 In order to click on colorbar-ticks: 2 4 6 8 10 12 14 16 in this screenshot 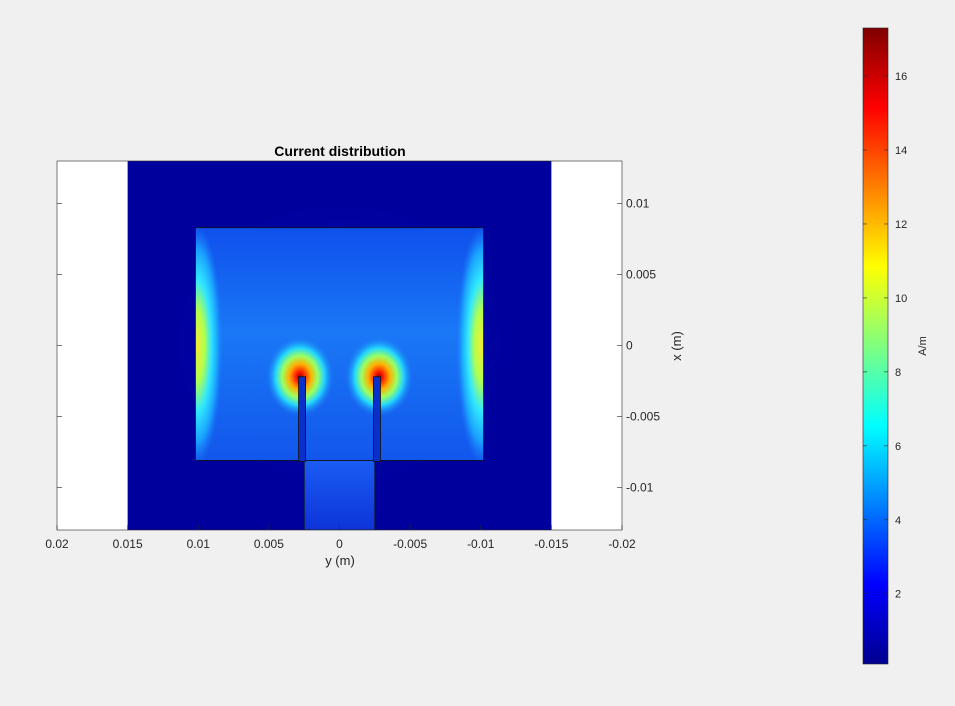, I will do `click(885, 336)`.